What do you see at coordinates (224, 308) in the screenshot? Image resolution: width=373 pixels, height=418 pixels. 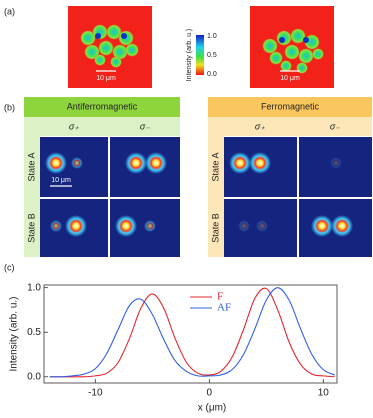 I see `legend-label: AF` at bounding box center [224, 308].